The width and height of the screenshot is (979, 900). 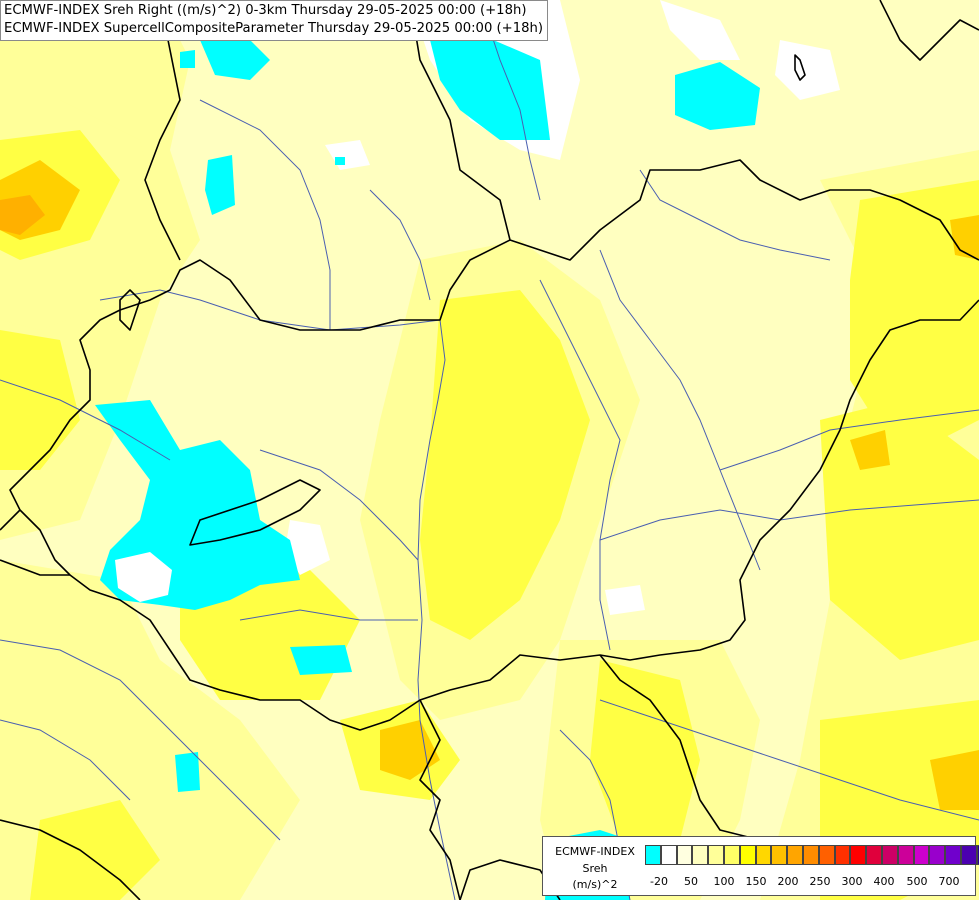 What do you see at coordinates (691, 881) in the screenshot?
I see `legend-tick-label: 50` at bounding box center [691, 881].